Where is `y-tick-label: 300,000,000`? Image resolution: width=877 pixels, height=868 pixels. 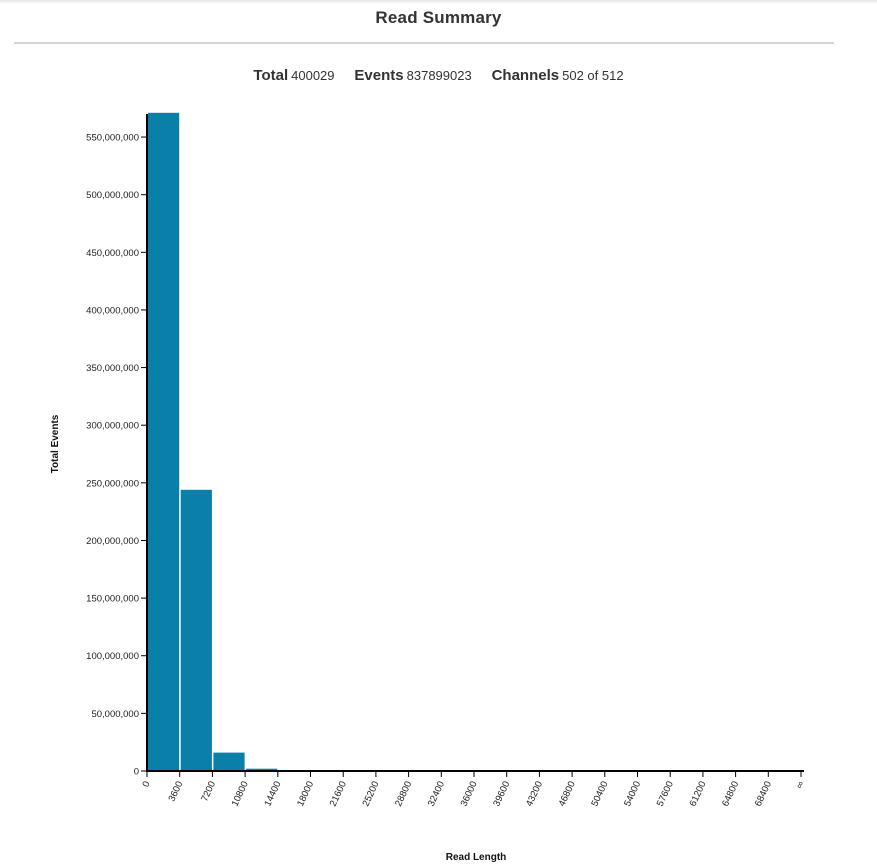 y-tick-label: 300,000,000 is located at coordinates (112, 426).